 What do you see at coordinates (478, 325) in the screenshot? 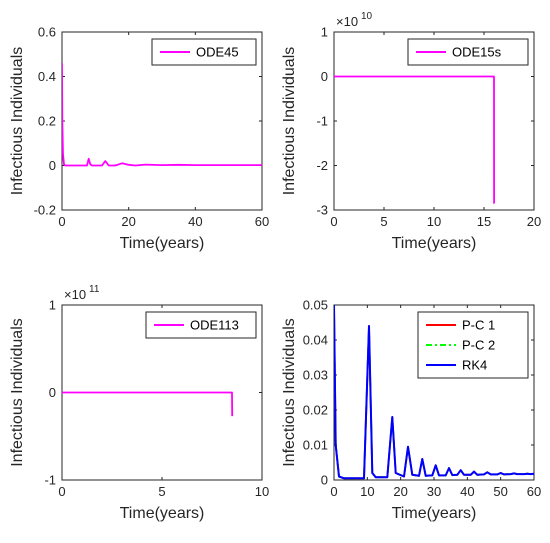
I see `legend-entry-label: P-C 1` at bounding box center [478, 325].